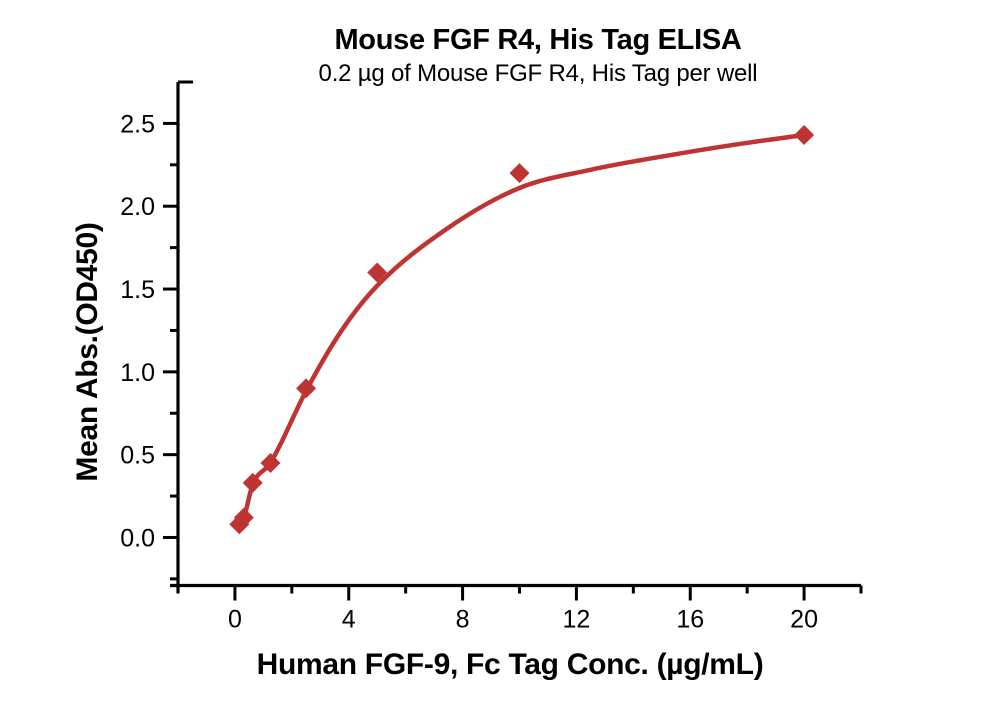  I want to click on y-tick-label: 0.0, so click(137, 538).